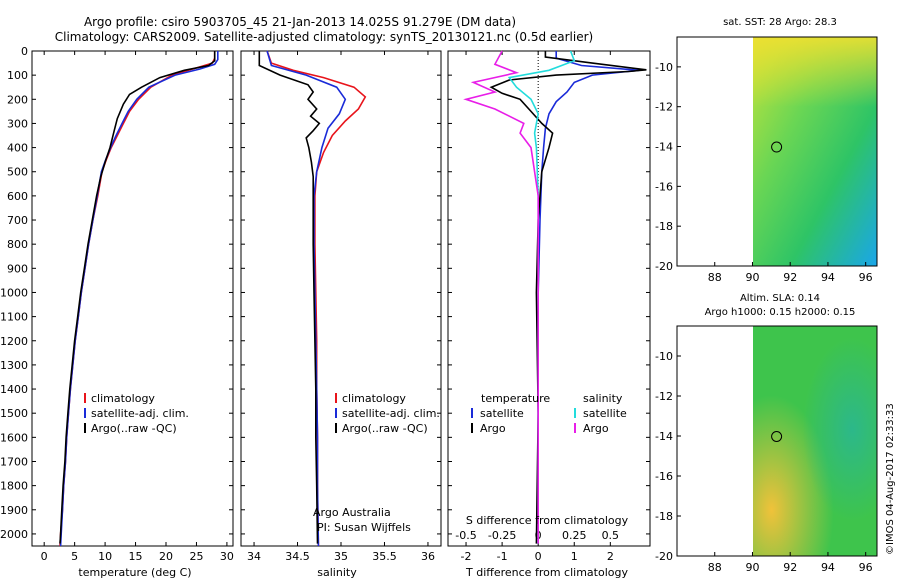  Describe the element at coordinates (780, 22) in the screenshot. I see `sst-map-title: sat. SST: 28 Argo: 28.3` at that location.